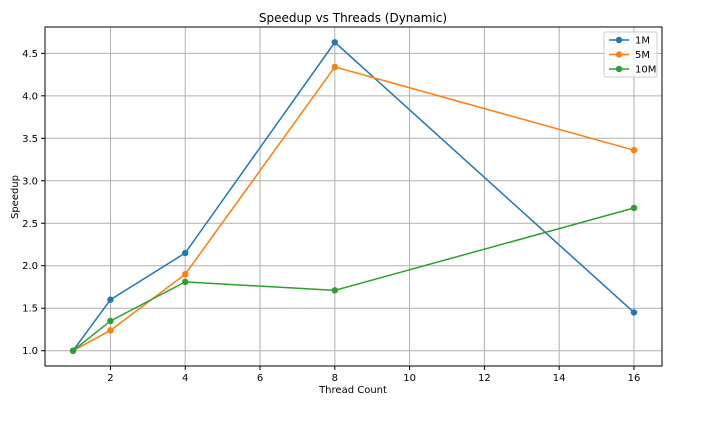  What do you see at coordinates (30, 139) in the screenshot?
I see `y-tick-label: 3.5` at bounding box center [30, 139].